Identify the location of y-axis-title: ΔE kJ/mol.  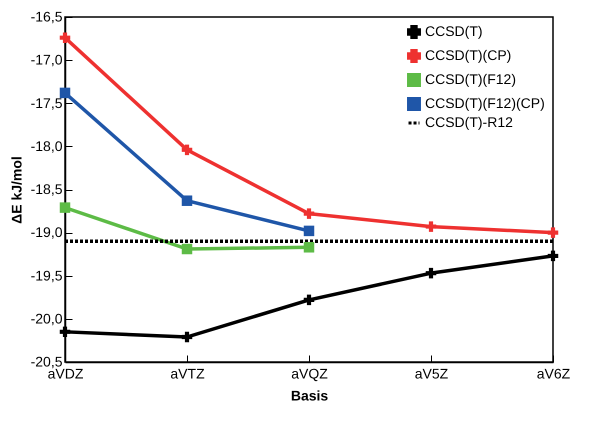
(16, 190).